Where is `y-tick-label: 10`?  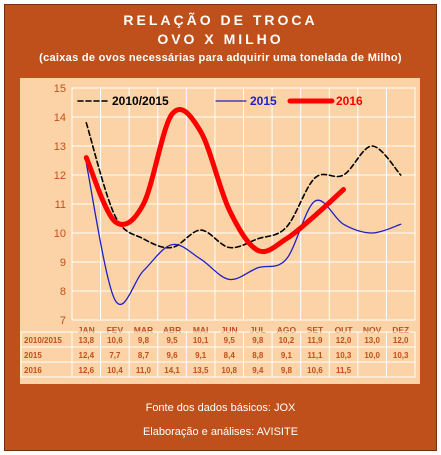
y-tick-label: 10 is located at coordinates (60, 234).